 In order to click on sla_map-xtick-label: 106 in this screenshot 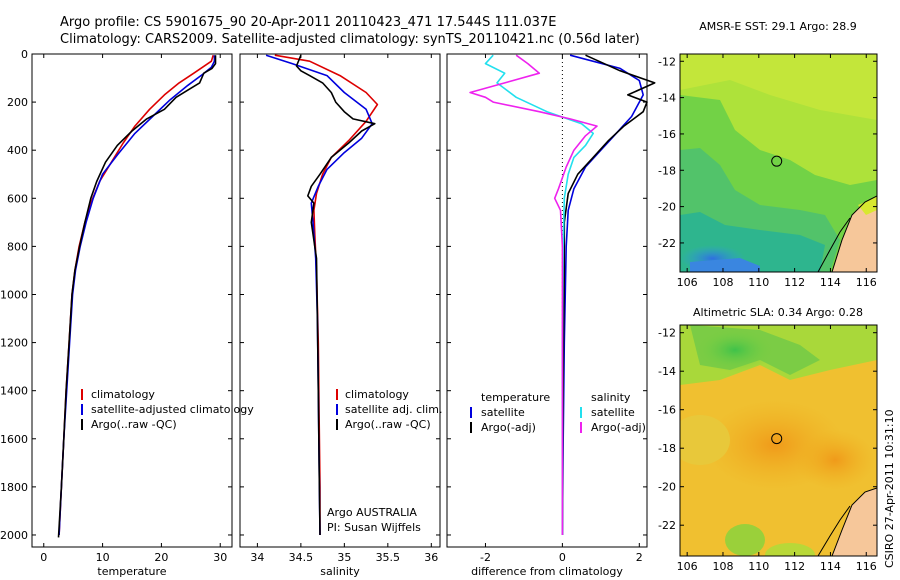, I will do `click(687, 566)`.